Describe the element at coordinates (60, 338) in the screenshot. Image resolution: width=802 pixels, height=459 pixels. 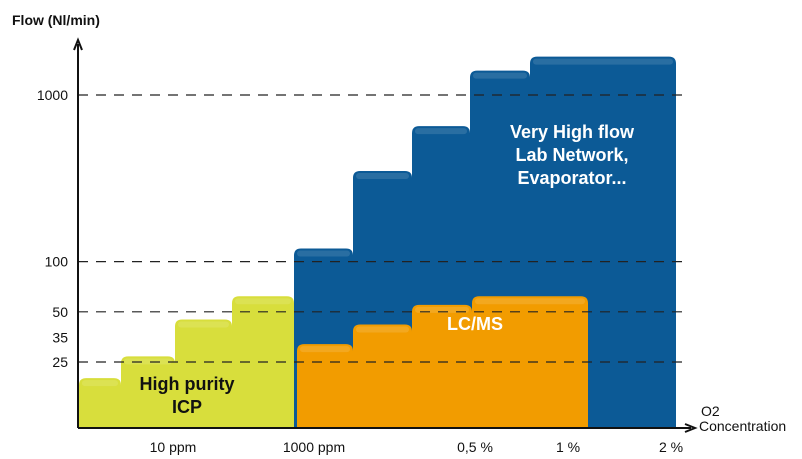
I see `y-tick-35: 35` at that location.